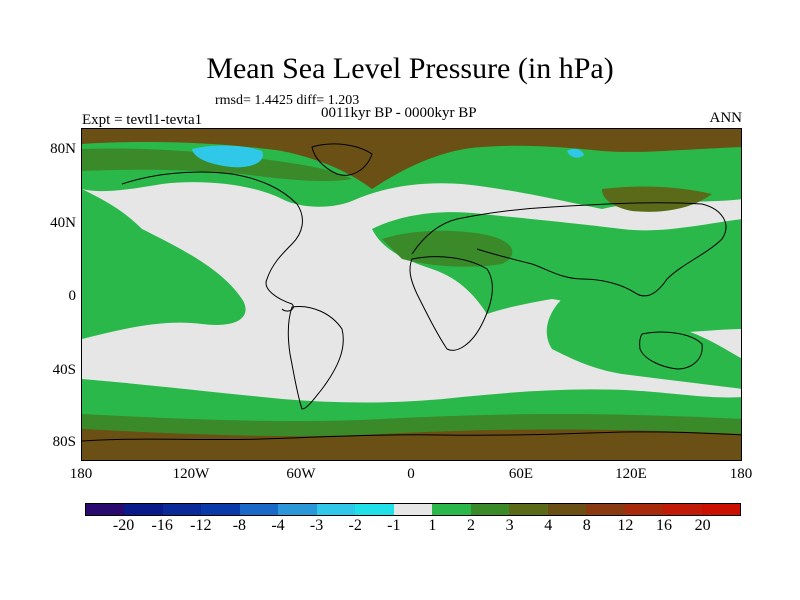 The image size is (800, 600). Describe the element at coordinates (227, 156) in the screenshot. I see `blue-canadian-arctic` at that location.